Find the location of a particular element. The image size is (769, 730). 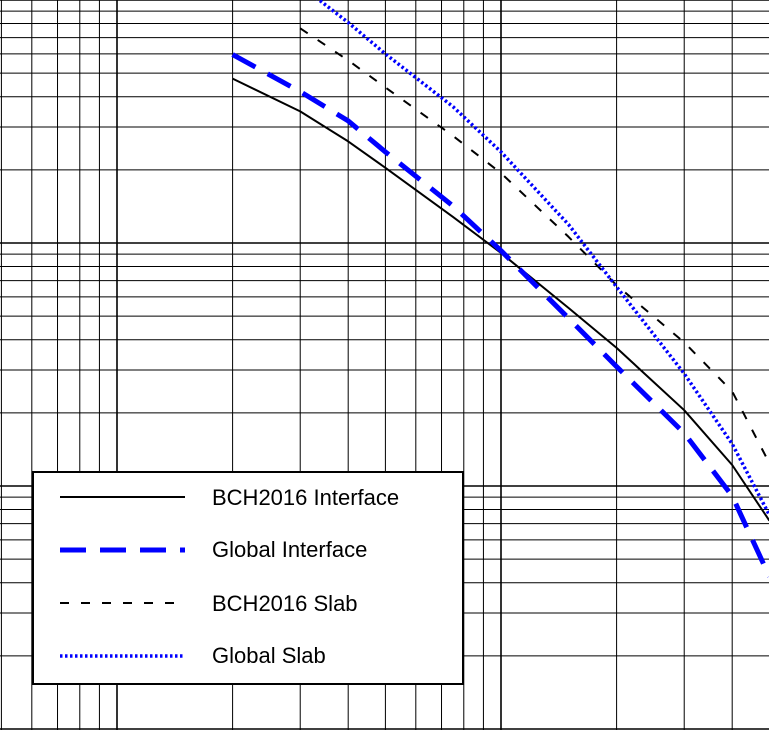

legend-label-global-slab: Global Slab is located at coordinates (269, 655).